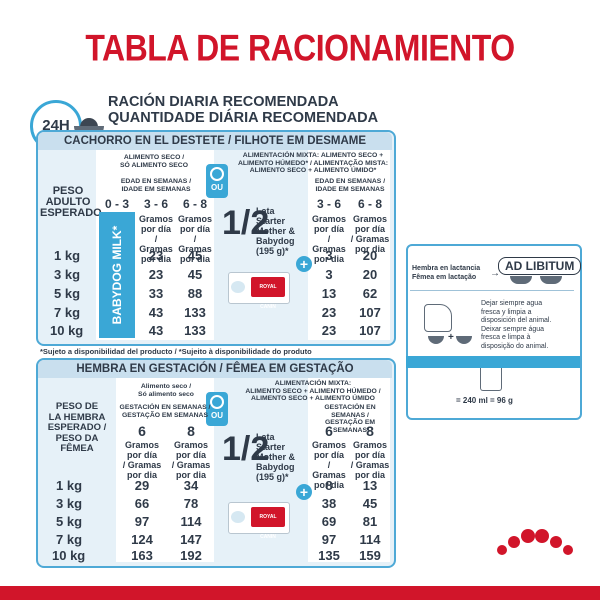 The height and width of the screenshot is (600, 600). I want to click on kibble-icon, so click(89, 123).